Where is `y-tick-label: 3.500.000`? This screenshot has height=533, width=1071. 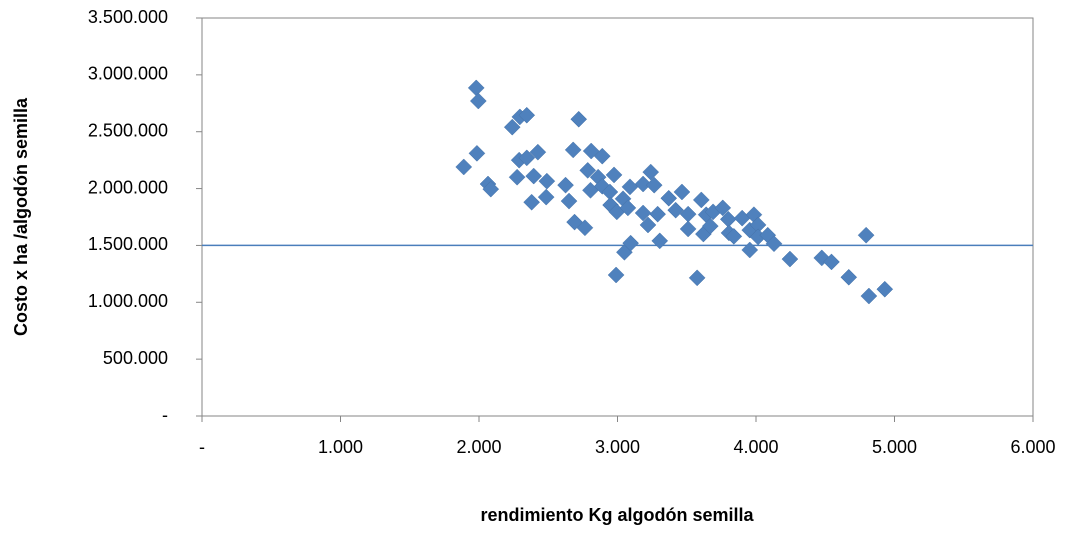
y-tick-label: 3.500.000 is located at coordinates (128, 17).